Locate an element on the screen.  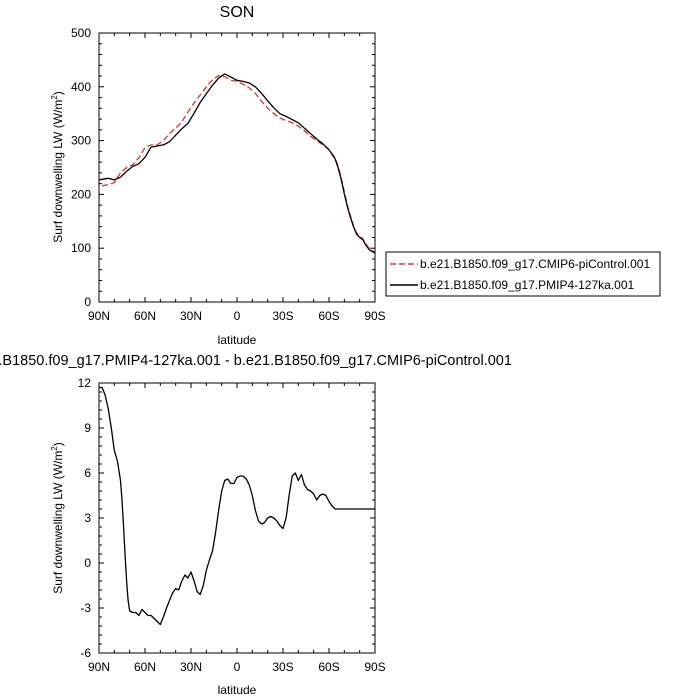
bottom-y-tick-label: -6 is located at coordinates (85, 653).